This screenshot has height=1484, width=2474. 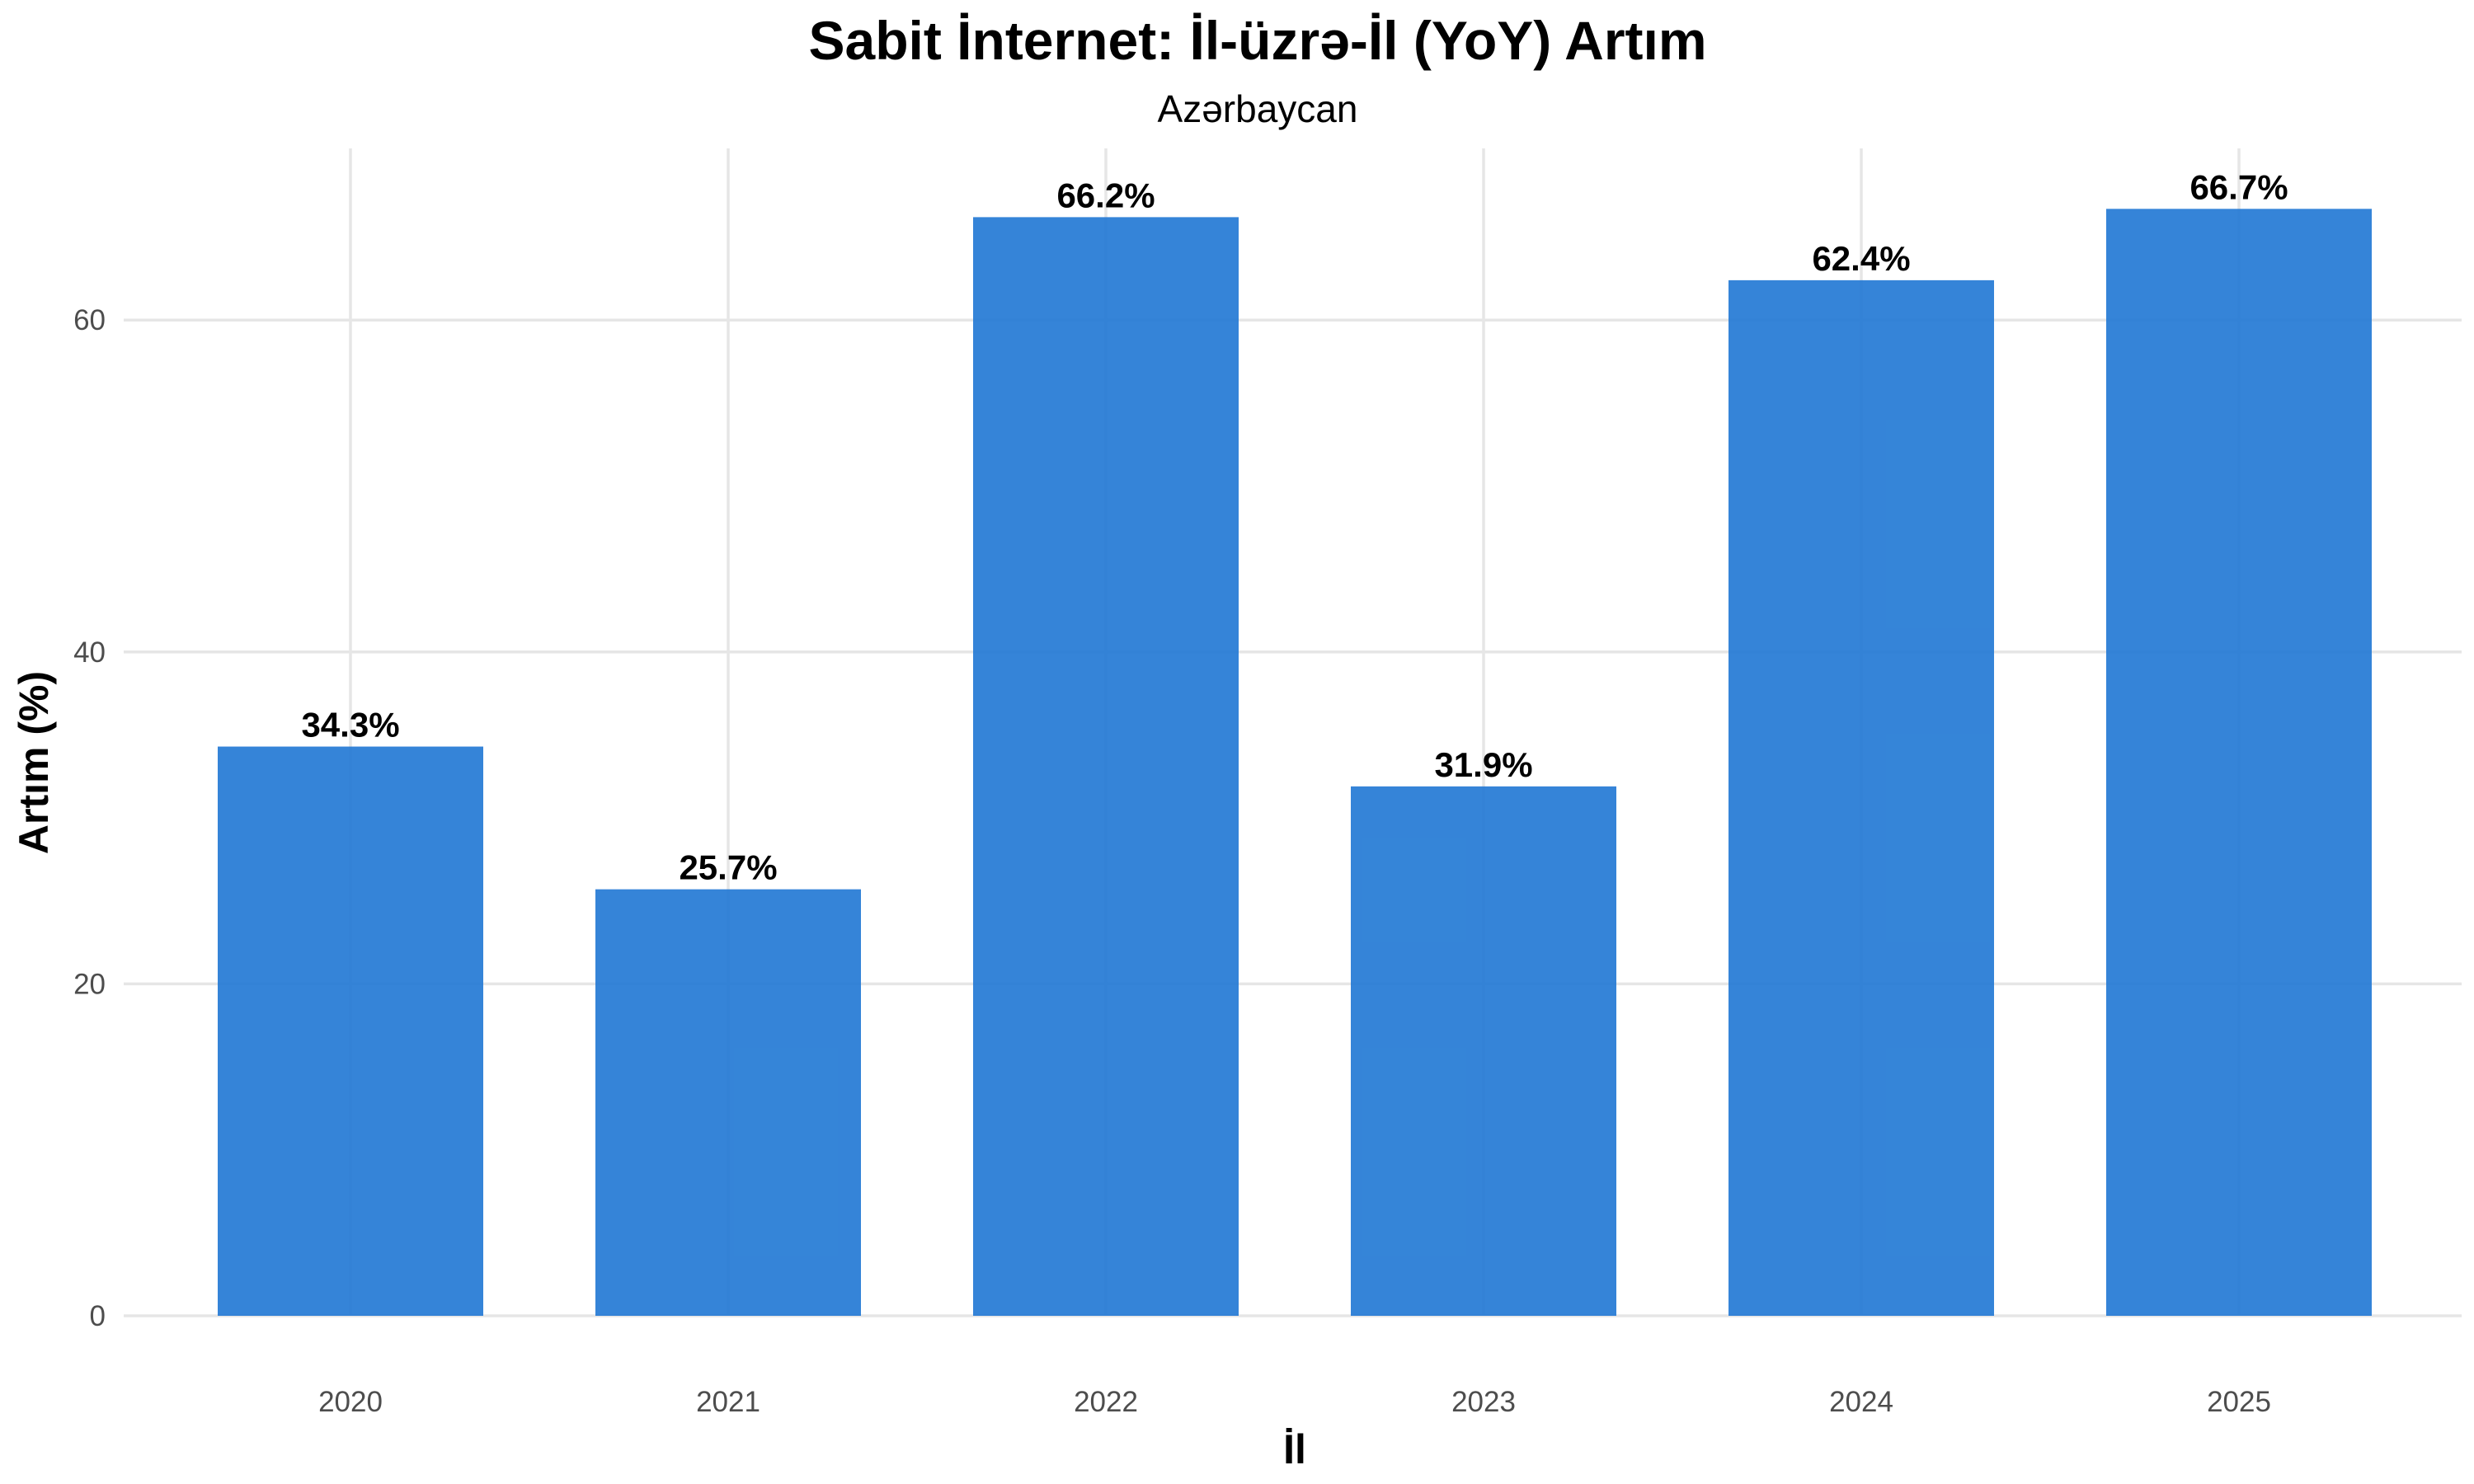 I want to click on bar-value-label: 62.4%, so click(x=1861, y=258).